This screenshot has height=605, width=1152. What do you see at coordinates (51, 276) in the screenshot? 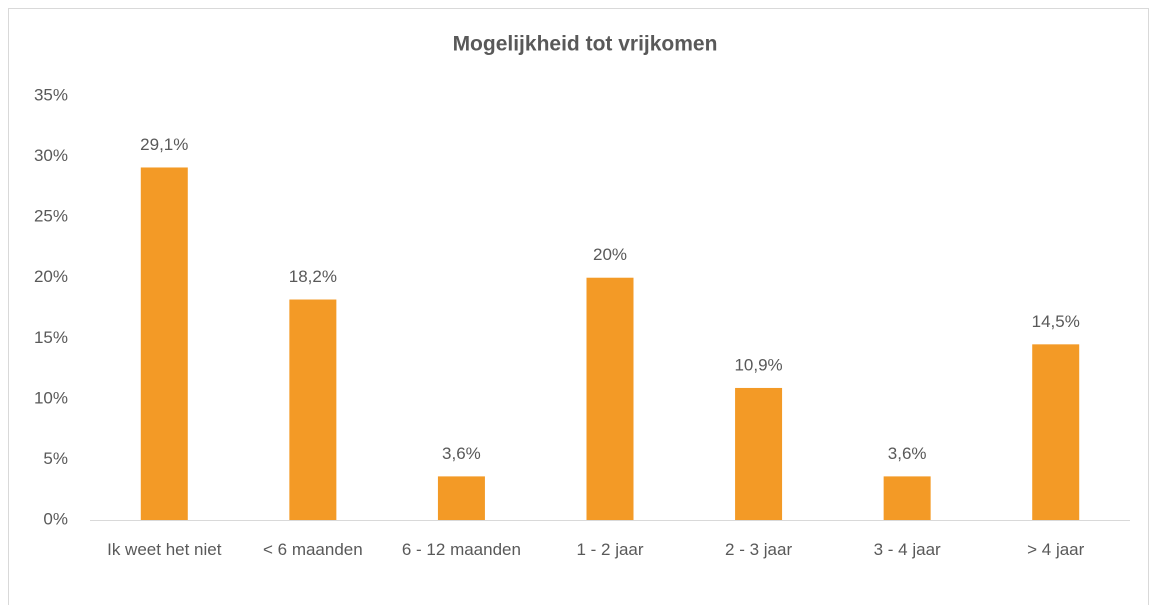
I see `y-tick-label: 20%` at bounding box center [51, 276].